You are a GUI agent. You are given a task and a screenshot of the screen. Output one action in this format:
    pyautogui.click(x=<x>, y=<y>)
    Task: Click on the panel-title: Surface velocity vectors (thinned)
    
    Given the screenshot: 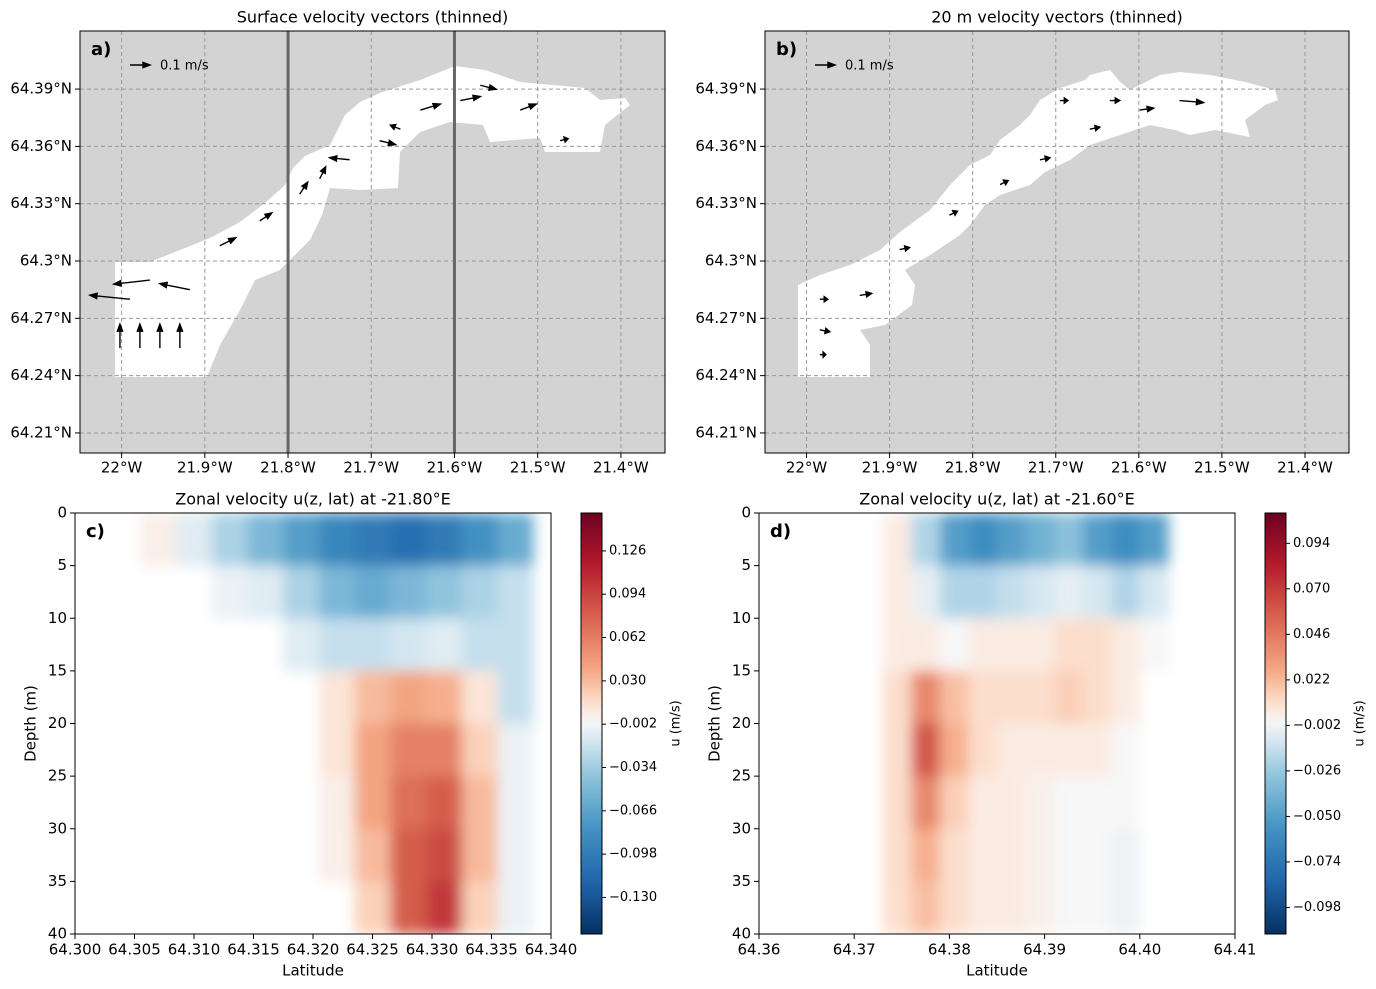 What is the action you would take?
    pyautogui.click(x=372, y=17)
    